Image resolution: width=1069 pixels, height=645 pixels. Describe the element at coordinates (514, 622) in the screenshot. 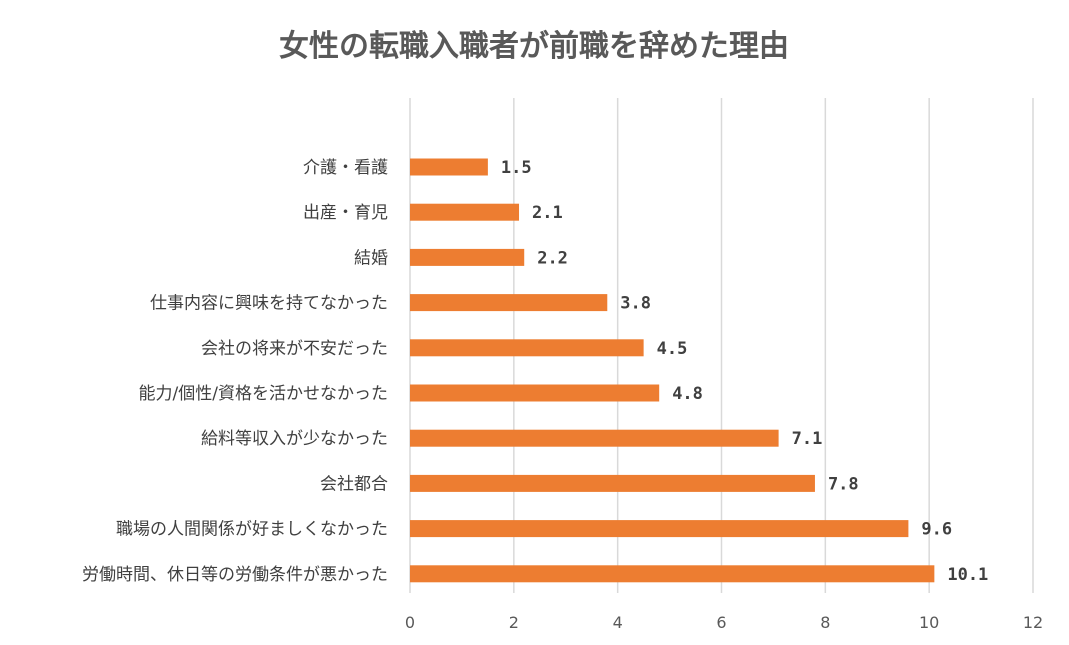

I see `x-tick-label: 2` at that location.